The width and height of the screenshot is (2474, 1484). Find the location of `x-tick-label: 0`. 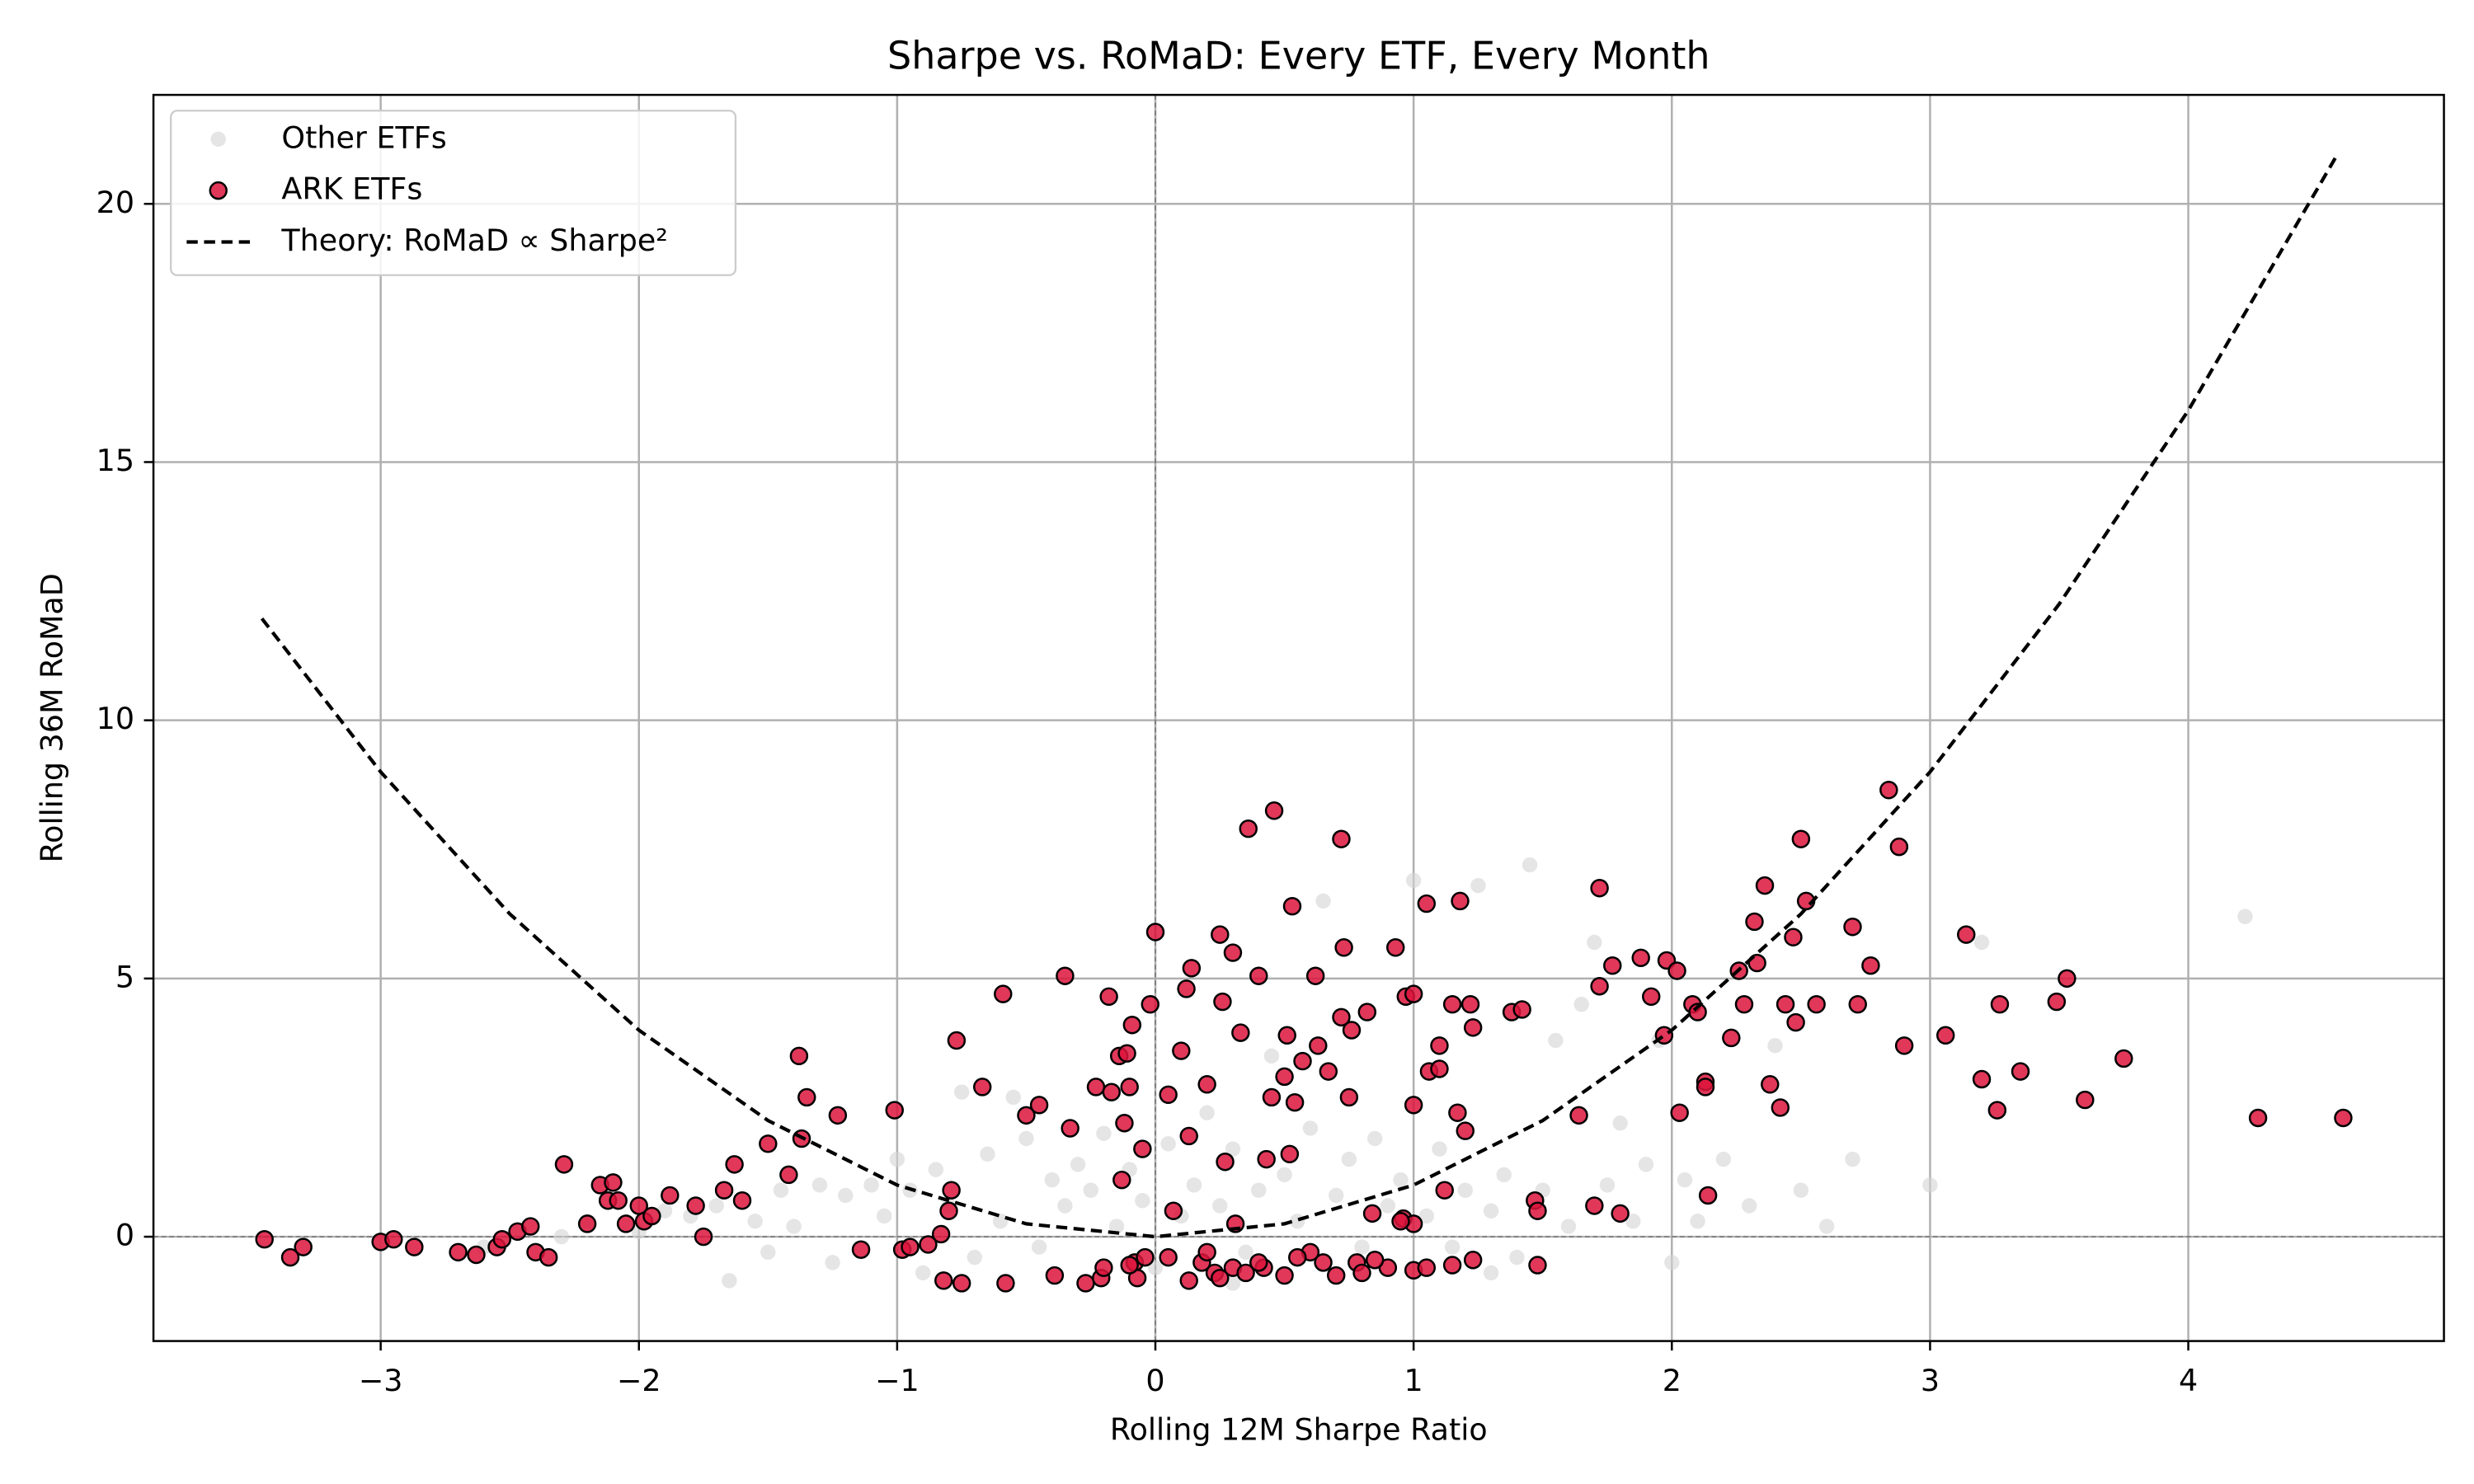

x-tick-label: 0 is located at coordinates (1154, 1380).